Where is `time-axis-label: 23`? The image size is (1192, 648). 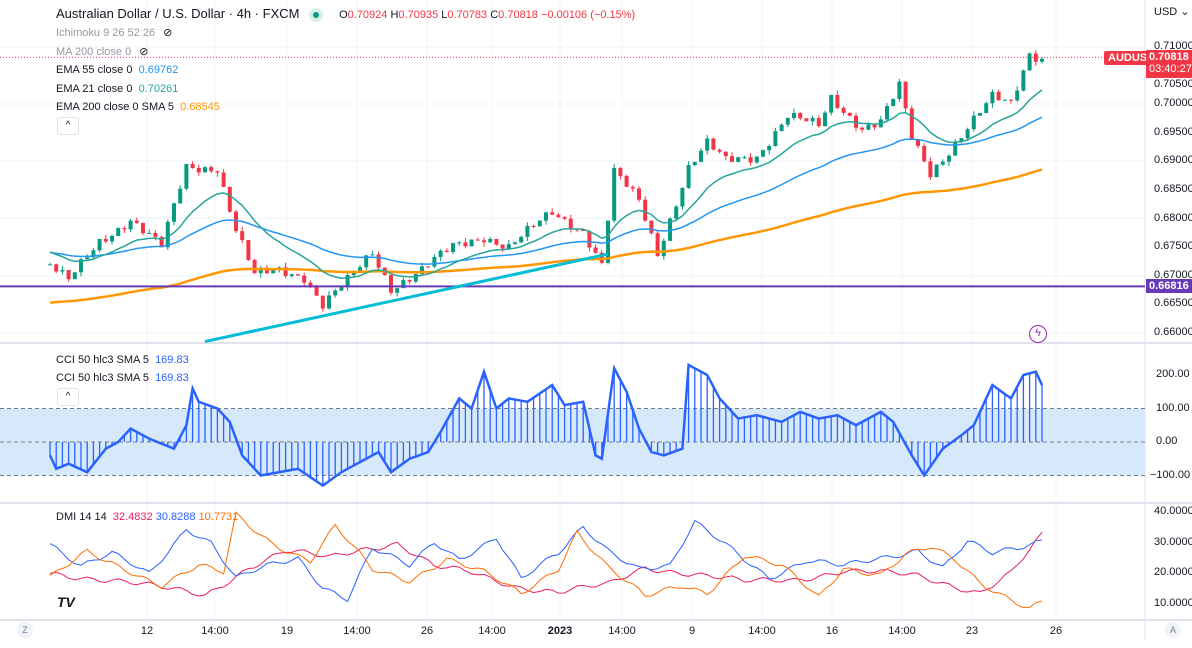 time-axis-label: 23 is located at coordinates (972, 631).